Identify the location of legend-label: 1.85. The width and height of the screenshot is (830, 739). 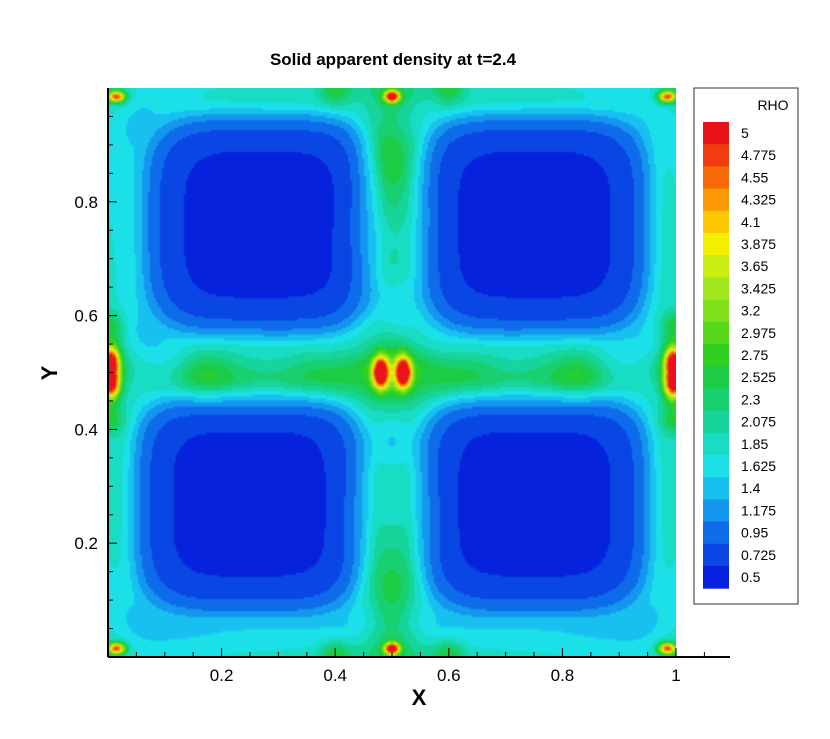
(754, 444).